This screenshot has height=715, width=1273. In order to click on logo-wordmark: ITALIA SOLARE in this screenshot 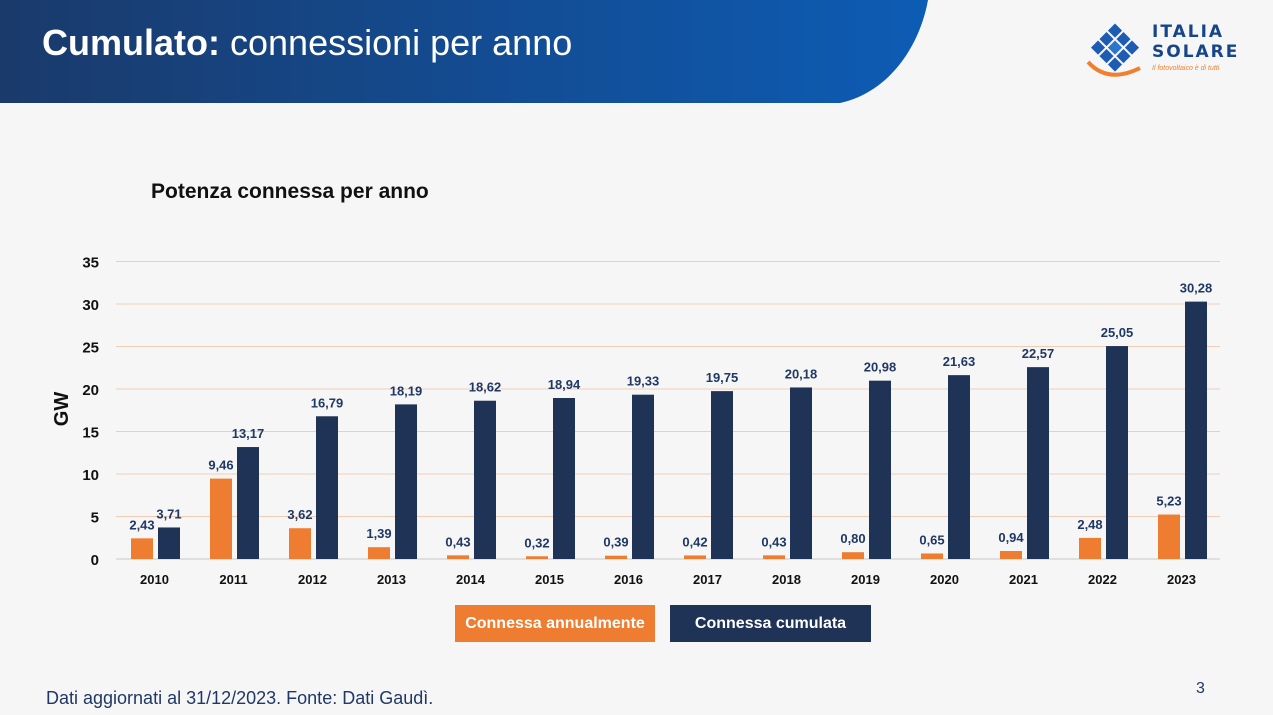, I will do `click(1195, 42)`.